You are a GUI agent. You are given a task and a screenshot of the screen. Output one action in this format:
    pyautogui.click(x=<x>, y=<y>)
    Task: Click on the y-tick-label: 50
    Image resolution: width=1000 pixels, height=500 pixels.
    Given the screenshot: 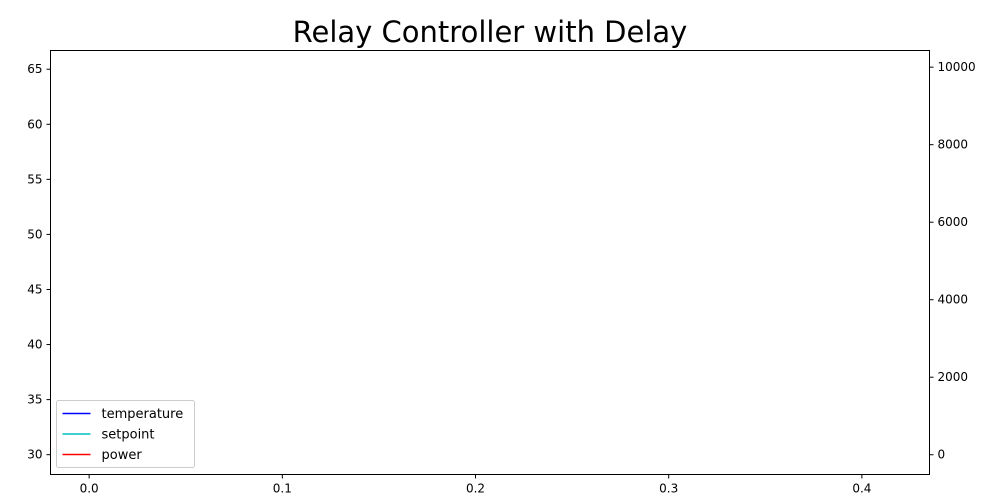 What is the action you would take?
    pyautogui.click(x=34, y=234)
    